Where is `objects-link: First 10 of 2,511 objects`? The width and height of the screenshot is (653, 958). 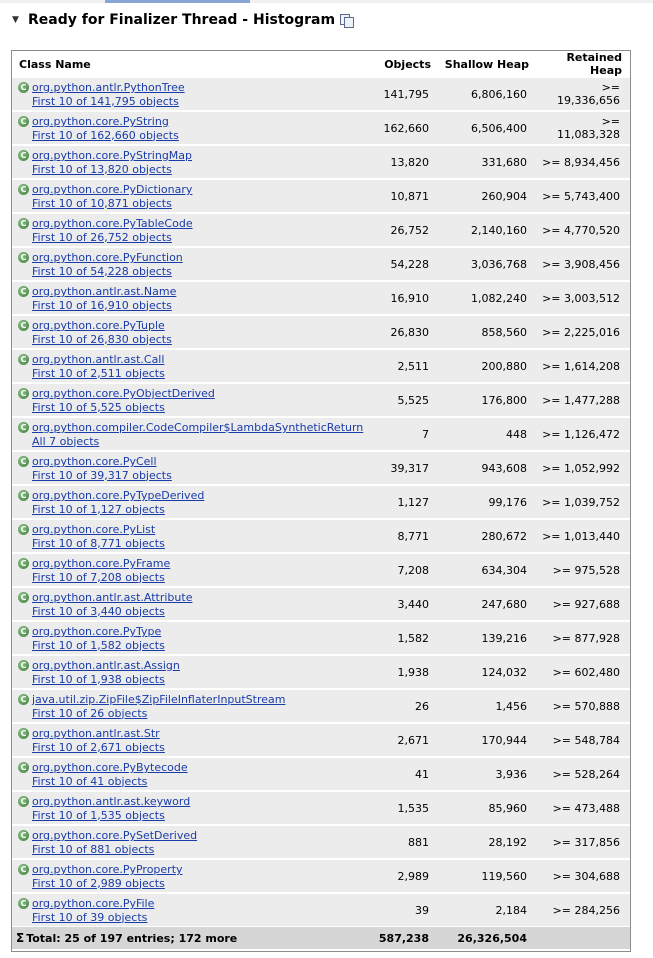 objects-link: First 10 of 2,511 objects is located at coordinates (98, 373).